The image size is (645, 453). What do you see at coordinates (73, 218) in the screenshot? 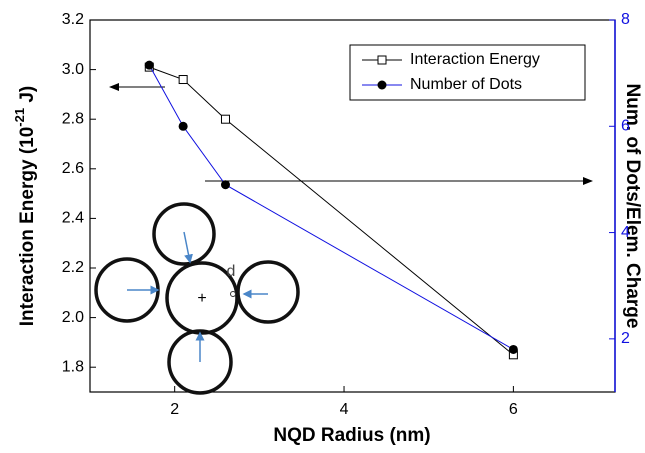
I see `y-tick-label: 2.4` at bounding box center [73, 218].